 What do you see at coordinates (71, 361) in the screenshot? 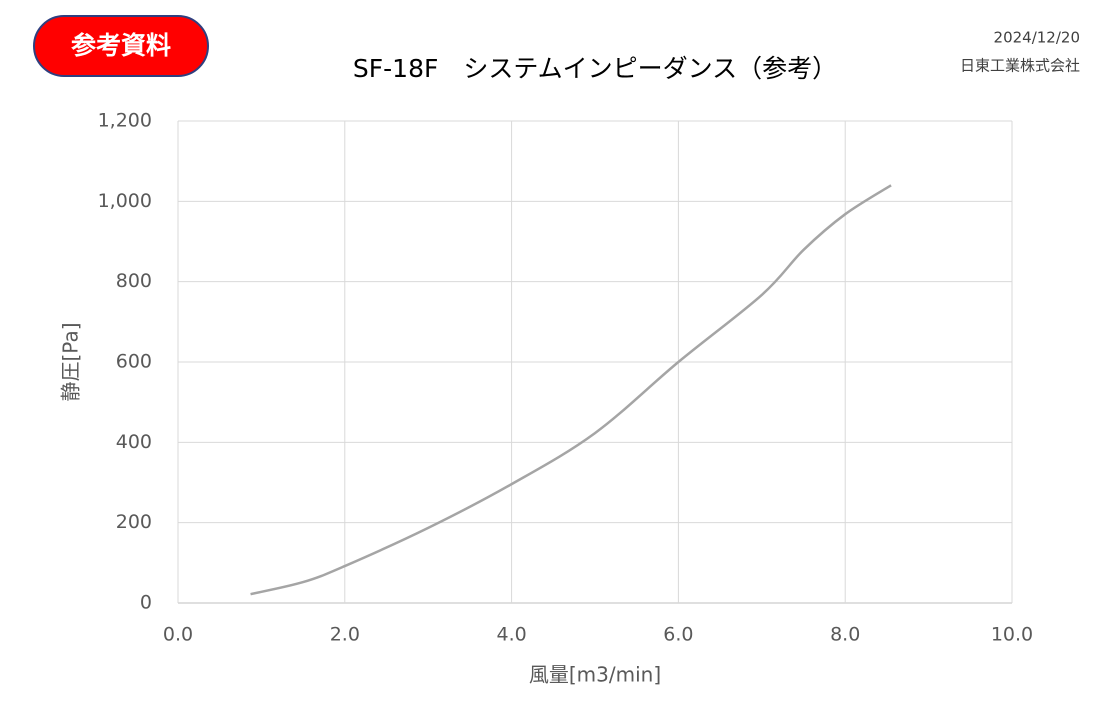
I see `y-axis-label: 静圧[Pa]` at bounding box center [71, 361].